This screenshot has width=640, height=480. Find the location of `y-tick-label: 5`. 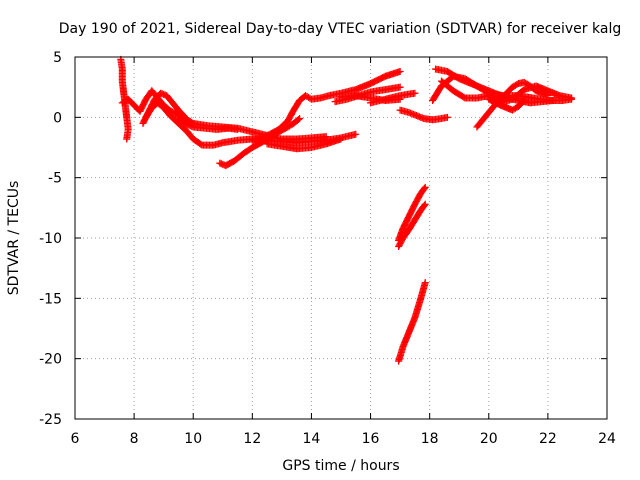

y-tick-label: 5 is located at coordinates (57, 58).